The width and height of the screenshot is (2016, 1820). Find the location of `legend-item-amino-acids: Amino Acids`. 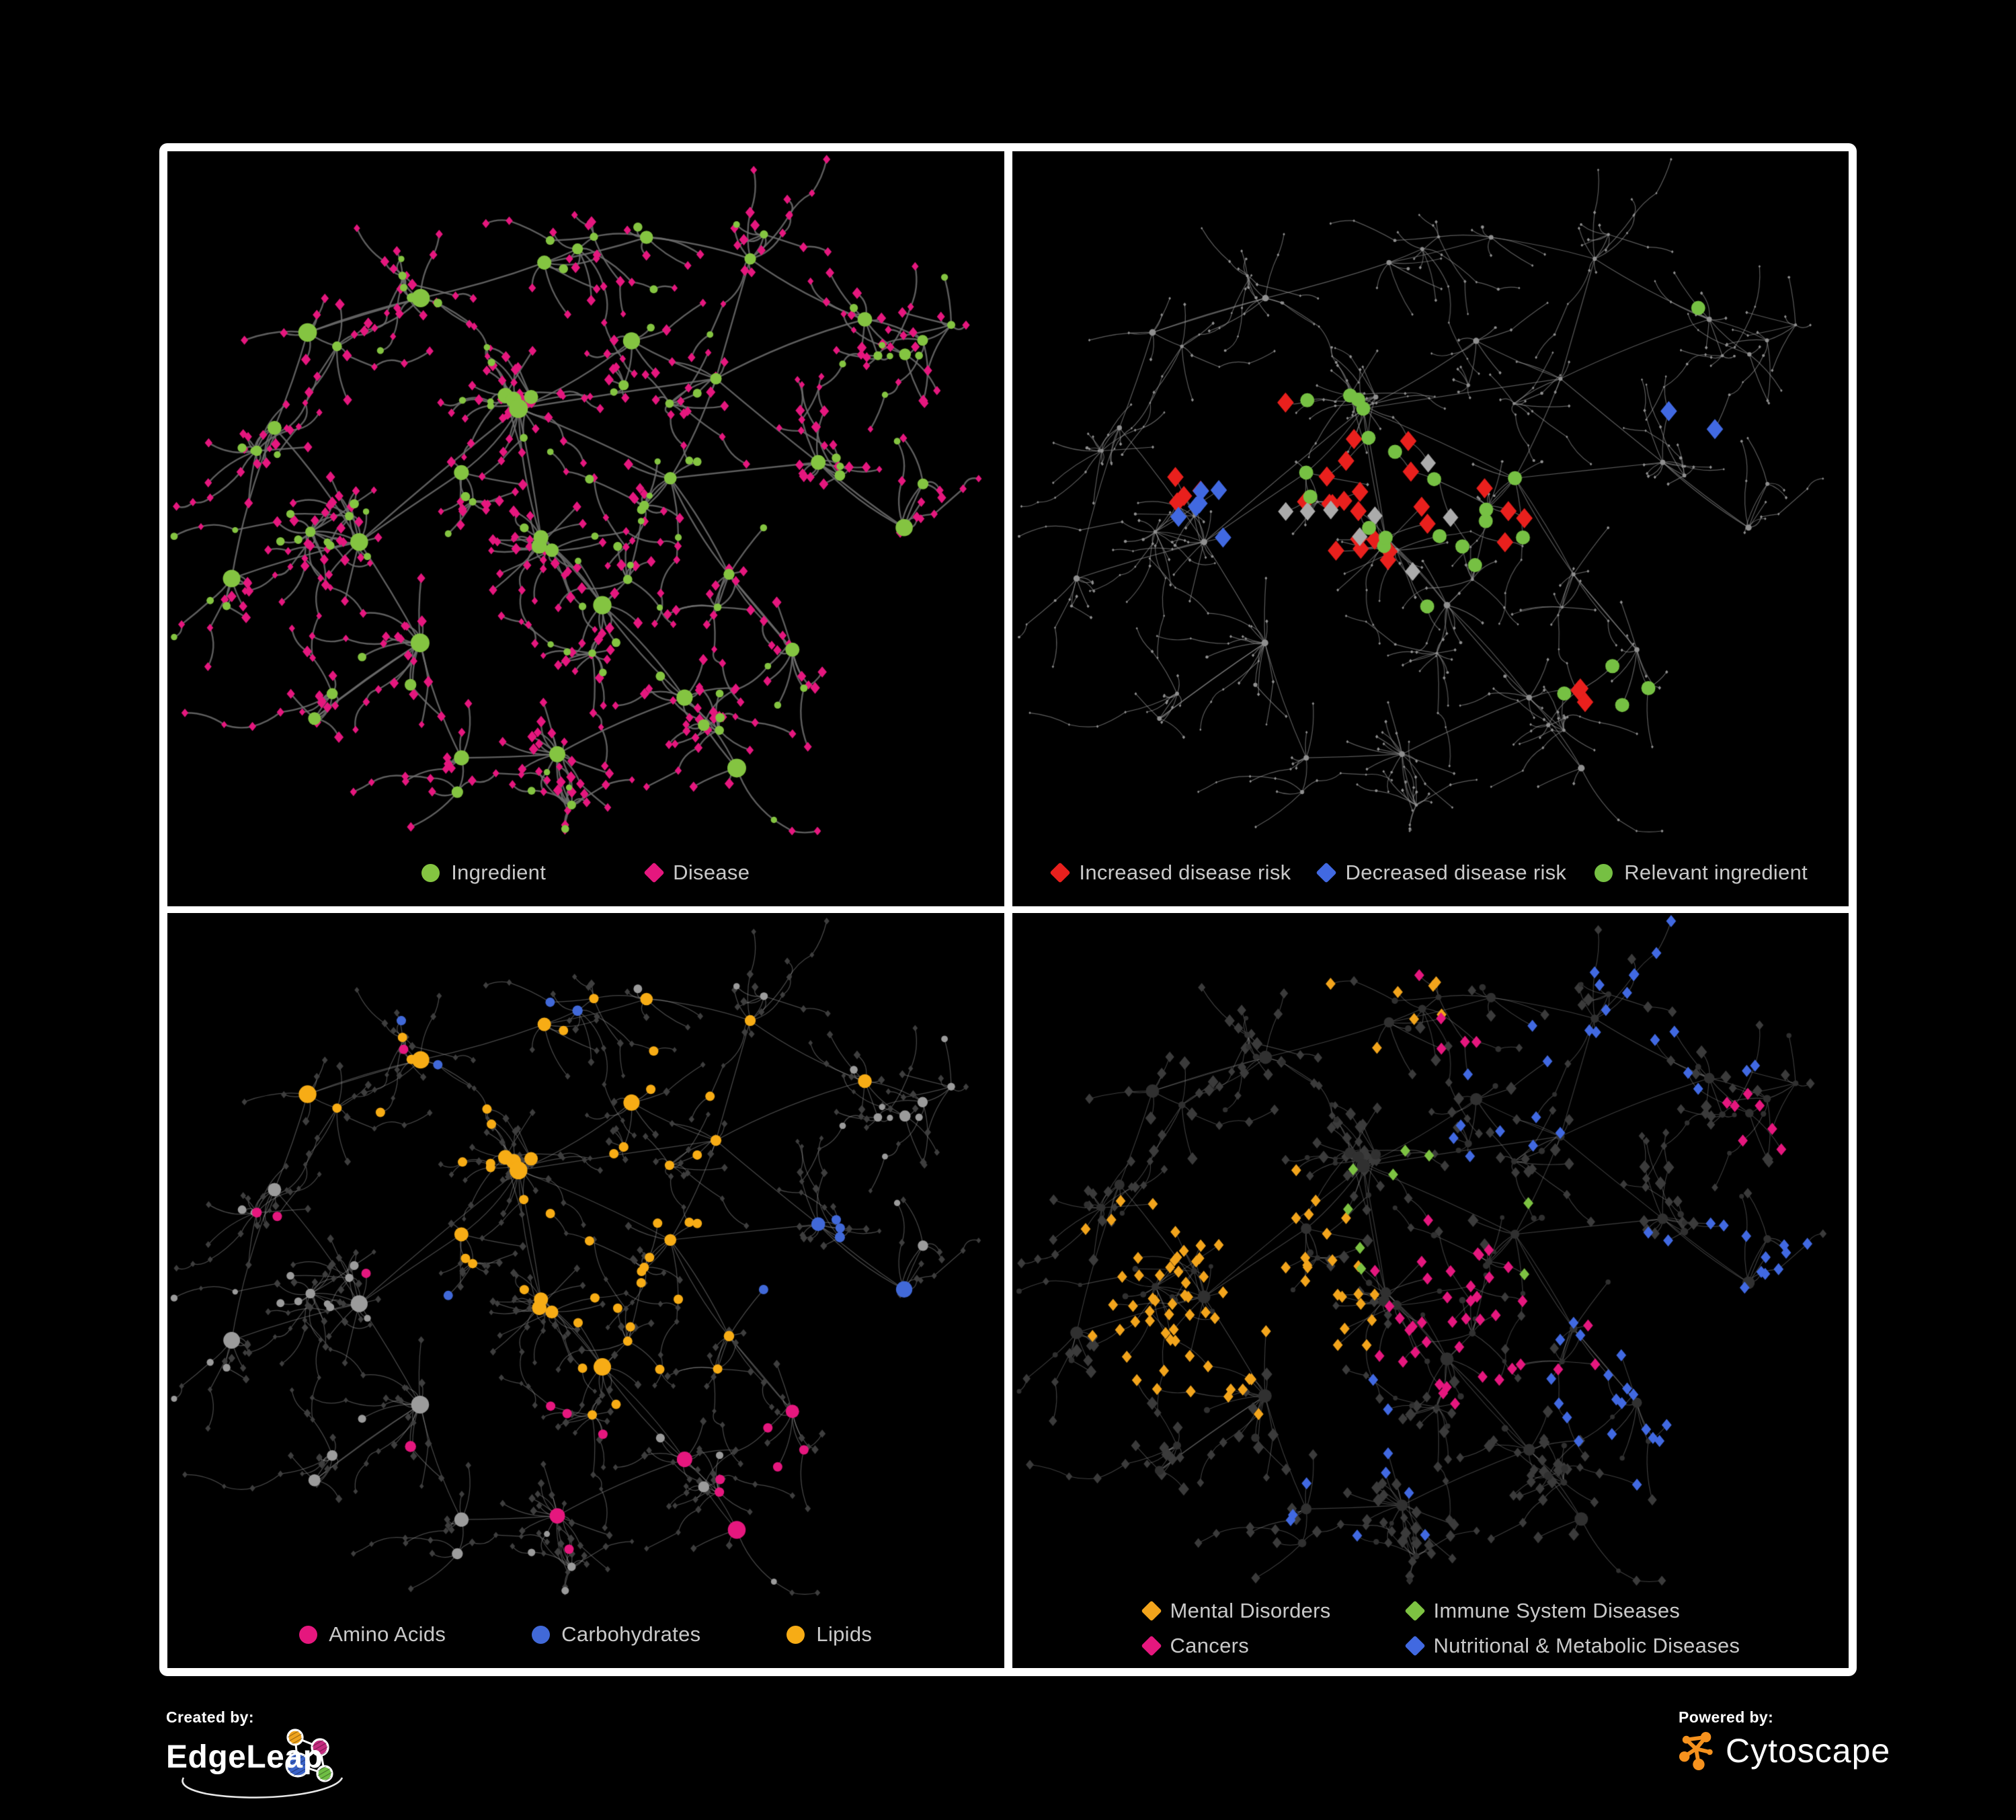

legend-item-amino-acids: Amino Acids is located at coordinates (372, 1634).